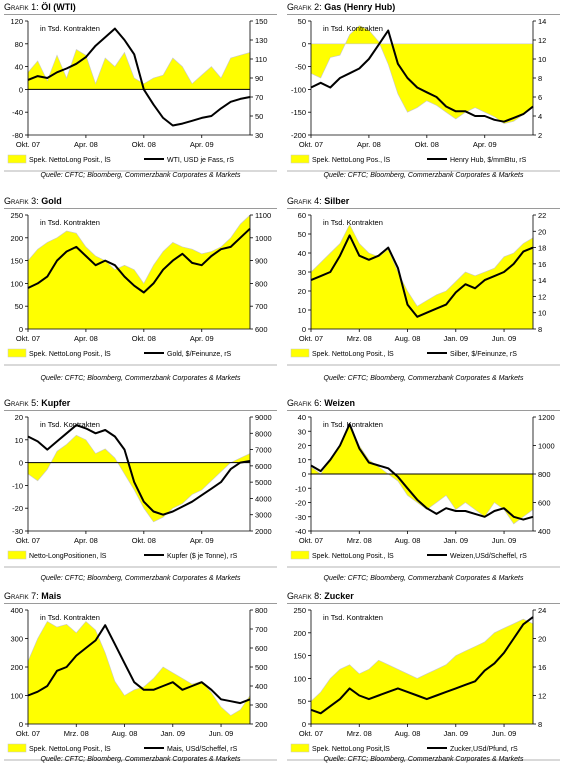  I want to click on legend-line-label: WTI, USD je Fass, rS, so click(200, 160).